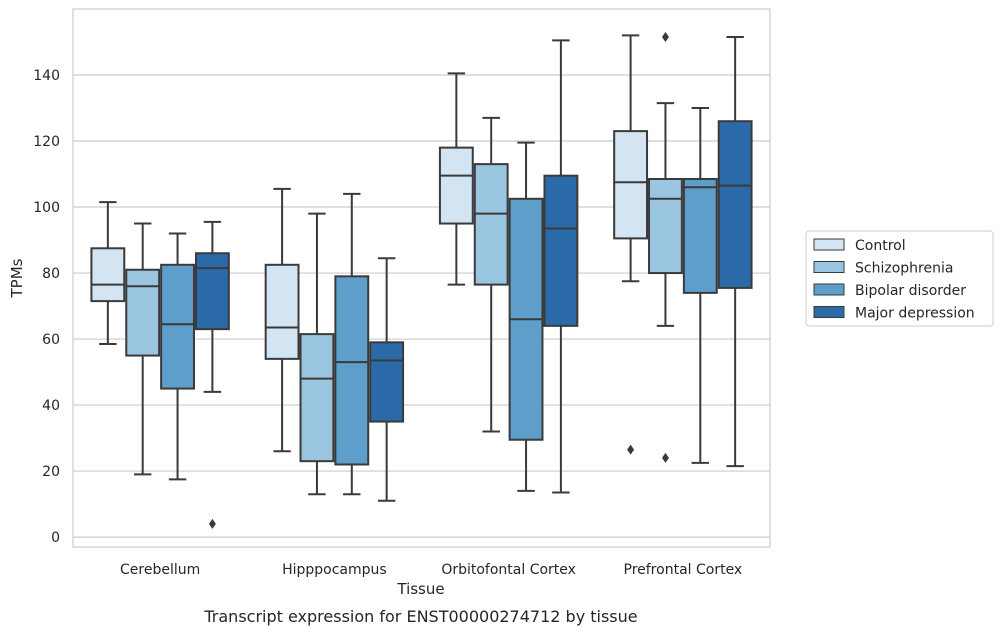 The height and width of the screenshot is (634, 1002). What do you see at coordinates (46, 208) in the screenshot?
I see `y-tick-label: 100` at bounding box center [46, 208].